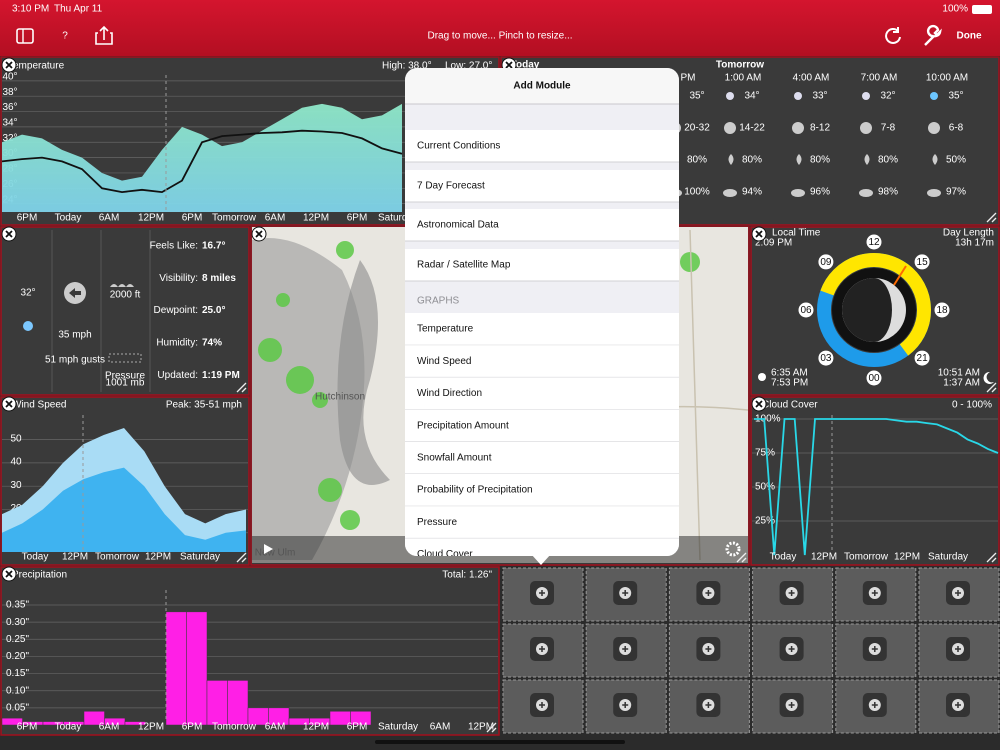  Describe the element at coordinates (933, 35) in the screenshot. I see `settings-button` at that location.